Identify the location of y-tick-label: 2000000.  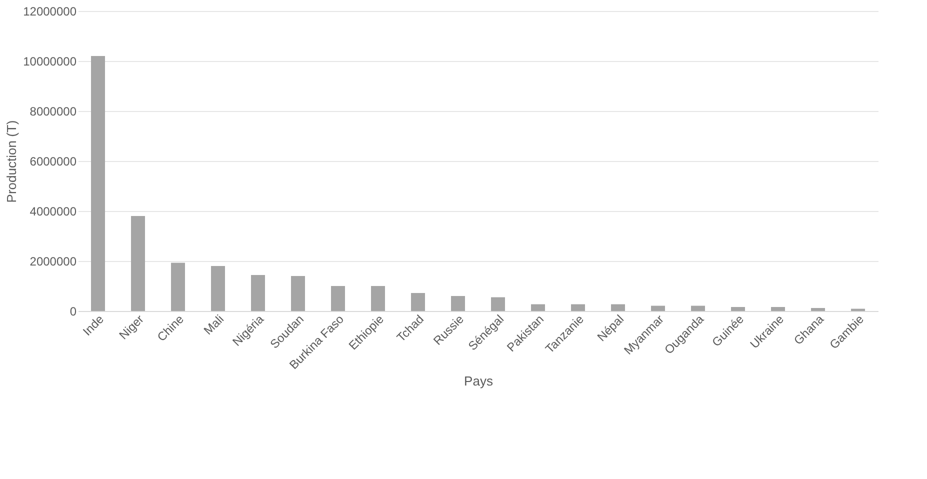
(53, 261).